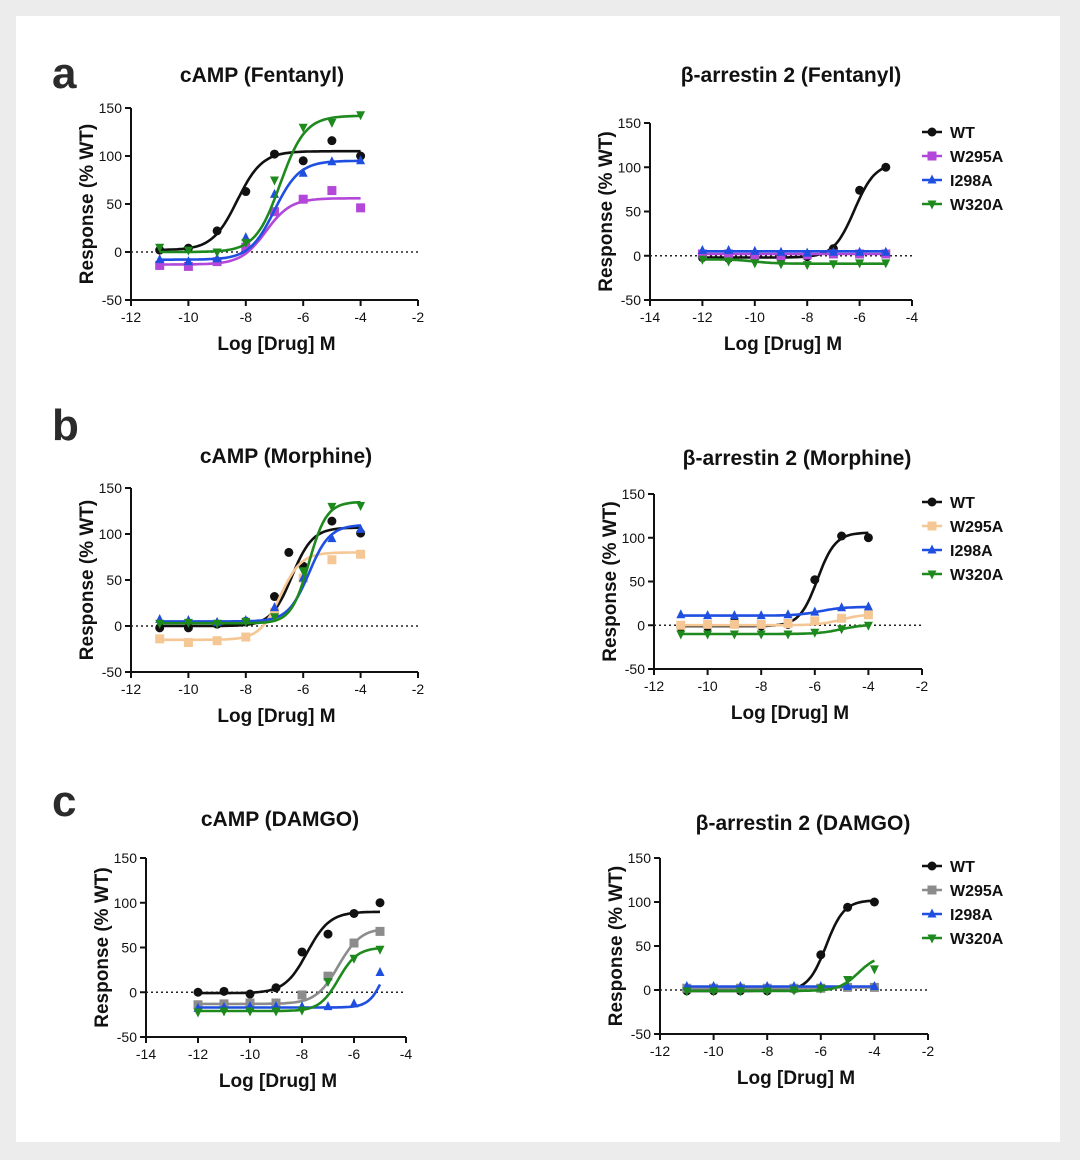 This screenshot has width=1080, height=1160. I want to click on y-tick-label: 100, so click(111, 156).